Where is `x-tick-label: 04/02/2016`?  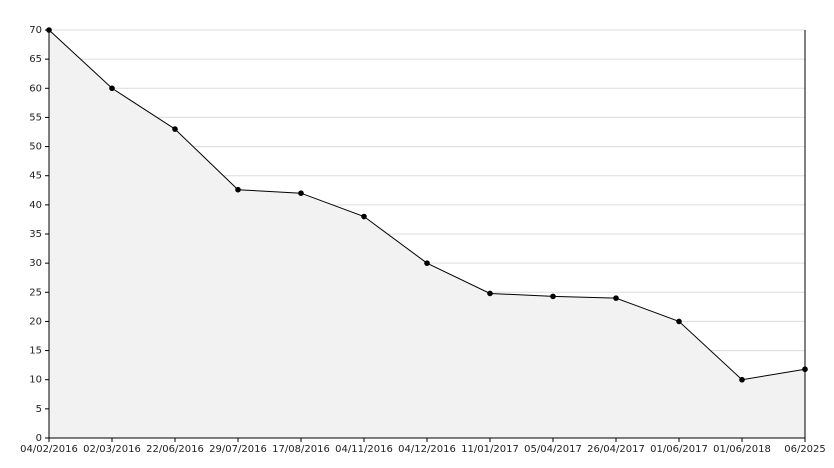
x-tick-label: 04/02/2016 is located at coordinates (49, 449).